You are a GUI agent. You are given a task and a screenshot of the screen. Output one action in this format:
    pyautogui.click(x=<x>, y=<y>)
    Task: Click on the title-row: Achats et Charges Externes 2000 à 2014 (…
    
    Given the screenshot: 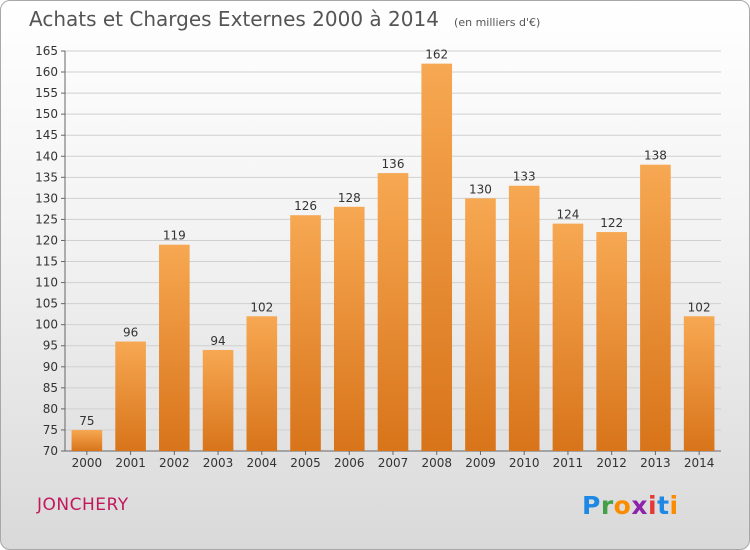 What is the action you would take?
    pyautogui.click(x=284, y=19)
    